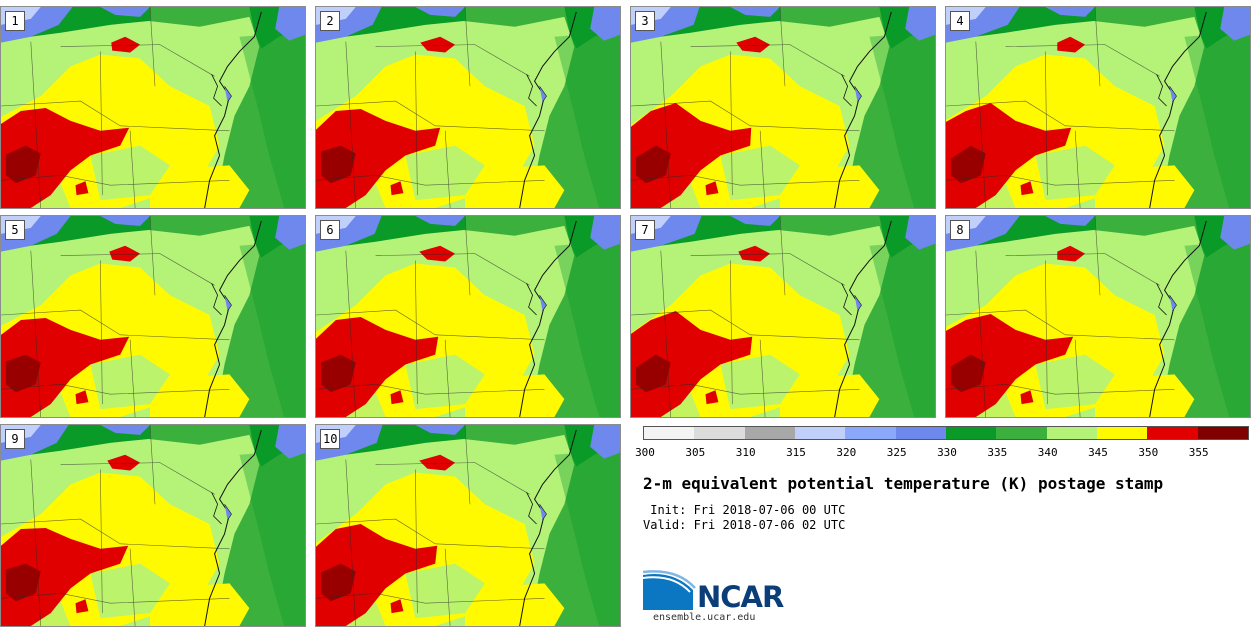 The height and width of the screenshot is (627, 1260). What do you see at coordinates (645, 230) in the screenshot?
I see `member-number-label: 7` at bounding box center [645, 230].